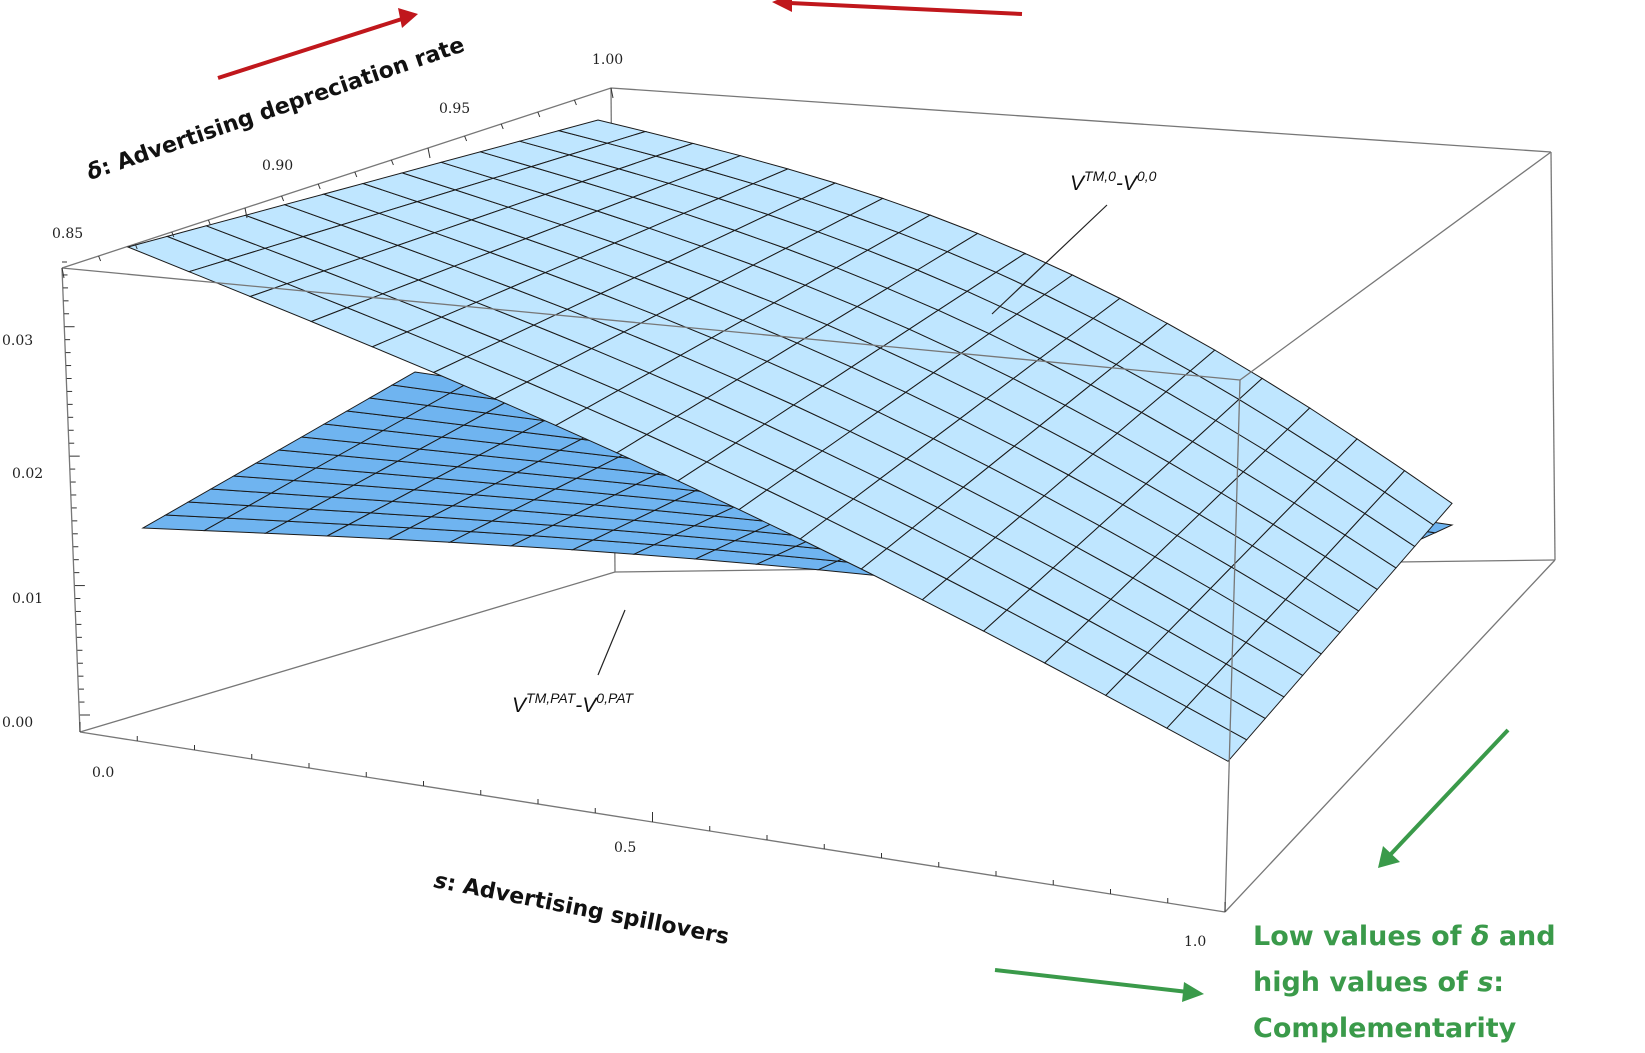 Image resolution: width=1645 pixels, height=1053 pixels. Describe the element at coordinates (551, 698) in the screenshot. I see `label-sup: TM,PAT` at that location.